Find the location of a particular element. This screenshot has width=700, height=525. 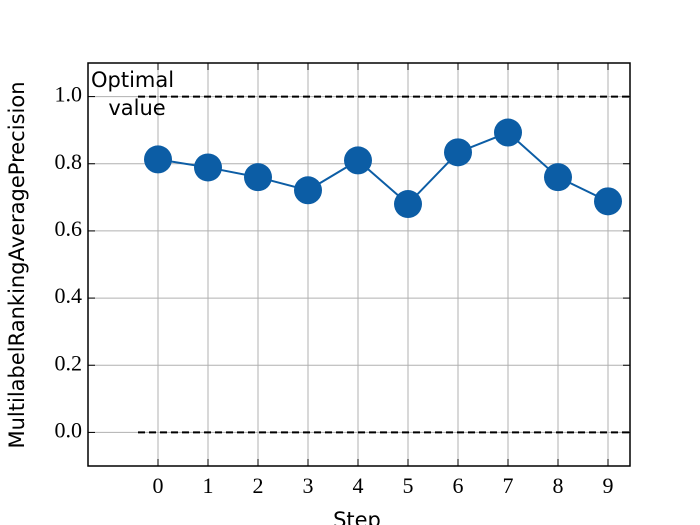

annotation: Optimal is located at coordinates (132, 80).